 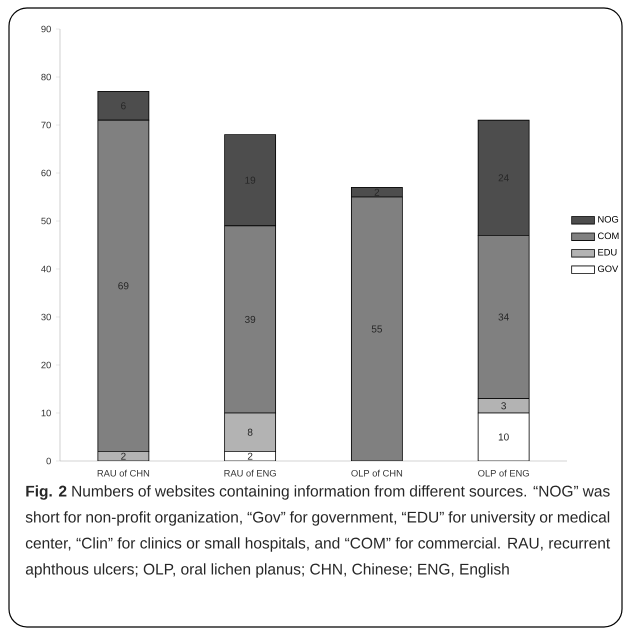 I want to click on y-tick-label: 80, so click(x=46, y=77).